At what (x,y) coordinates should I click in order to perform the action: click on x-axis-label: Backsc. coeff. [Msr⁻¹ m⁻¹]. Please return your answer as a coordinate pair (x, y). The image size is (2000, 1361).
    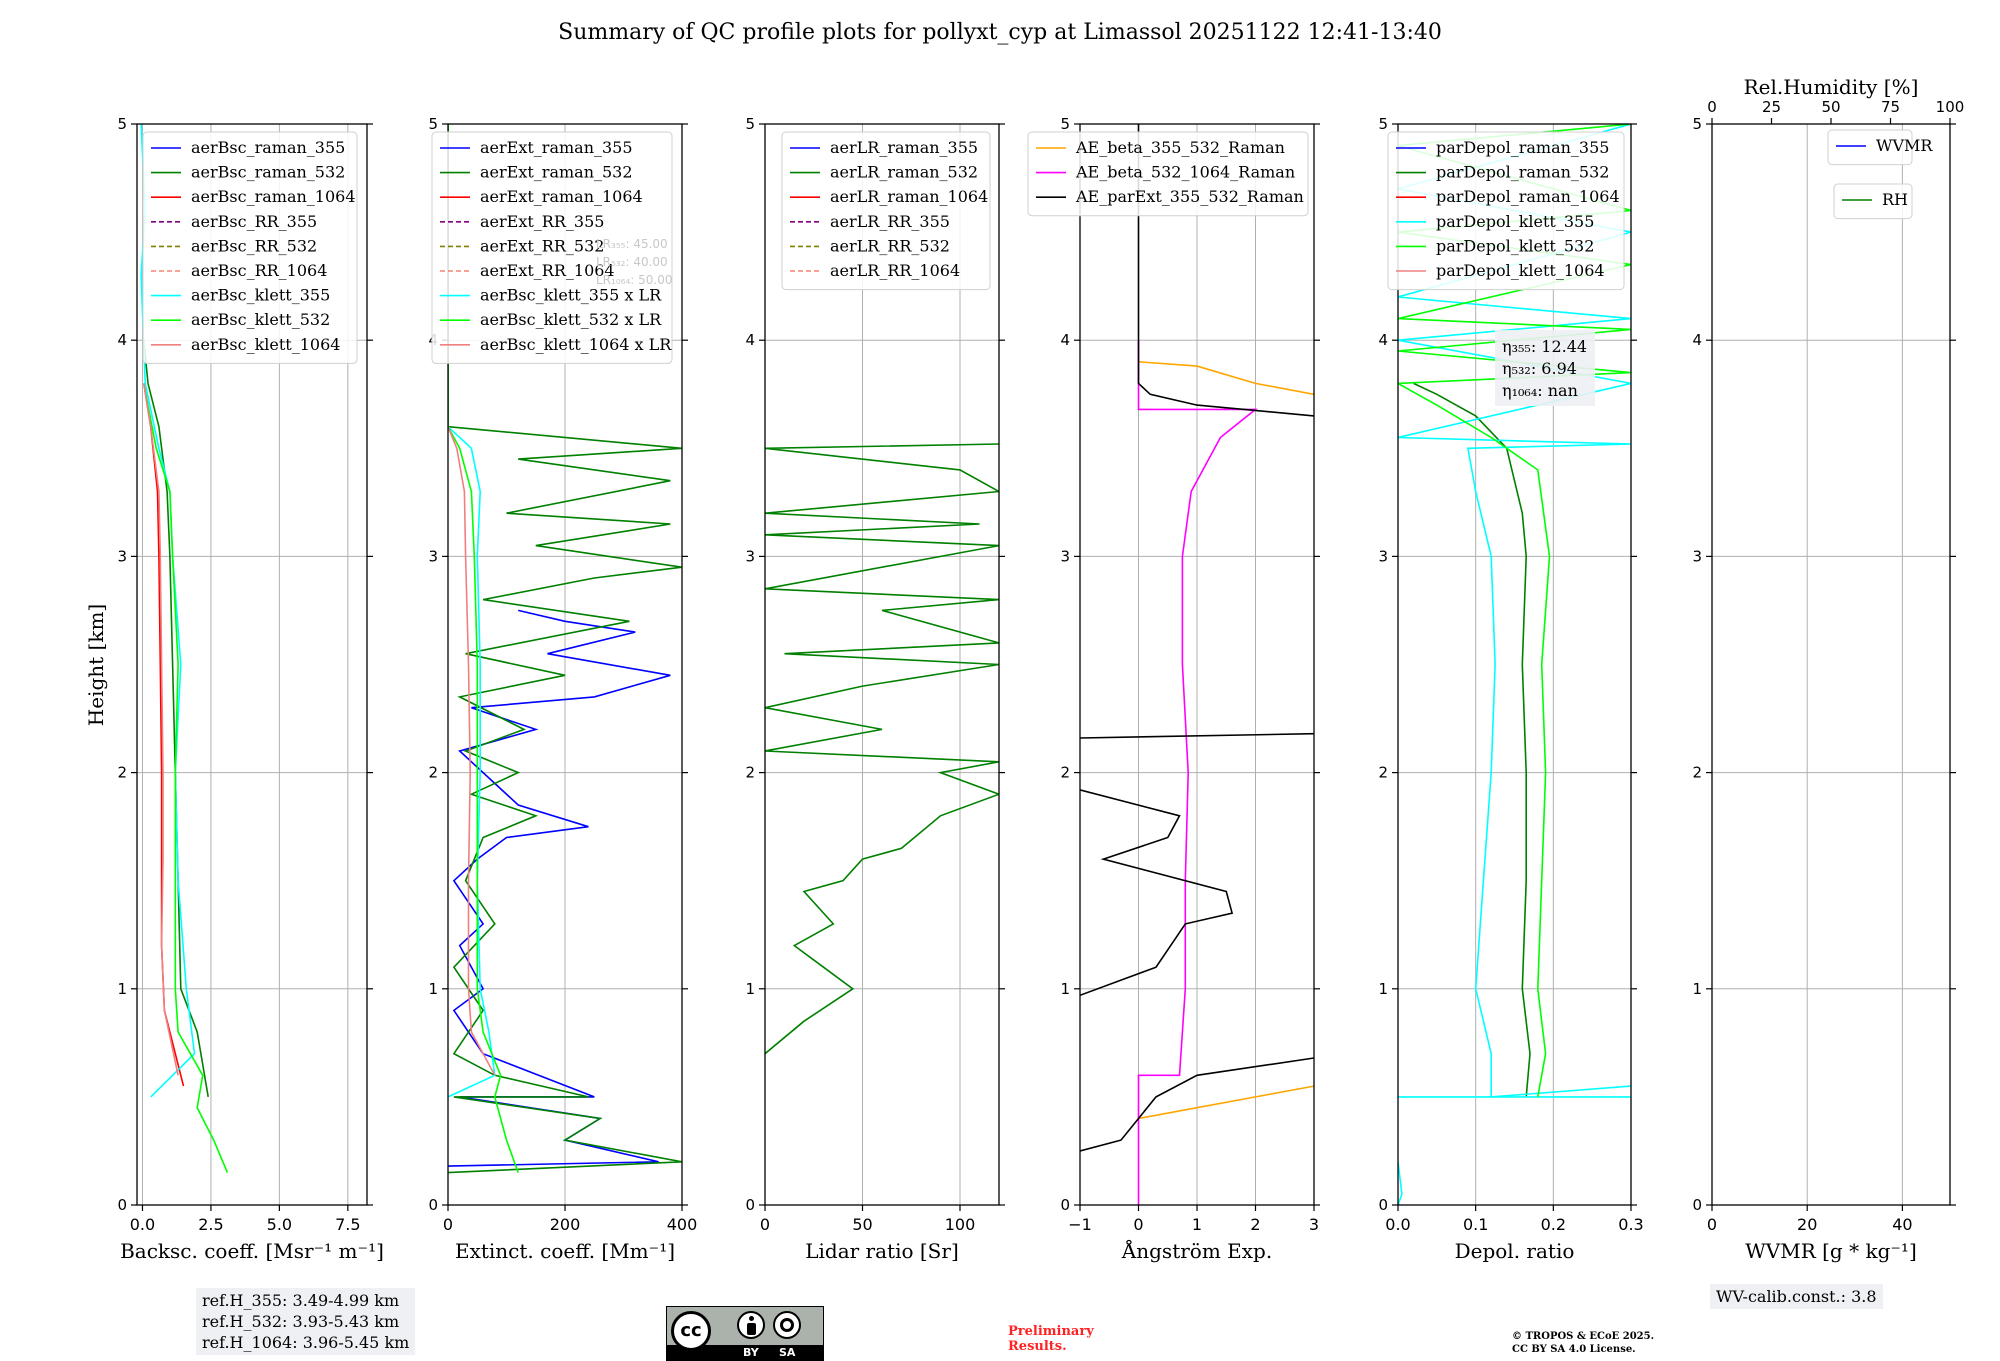
    Looking at the image, I should click on (252, 1251).